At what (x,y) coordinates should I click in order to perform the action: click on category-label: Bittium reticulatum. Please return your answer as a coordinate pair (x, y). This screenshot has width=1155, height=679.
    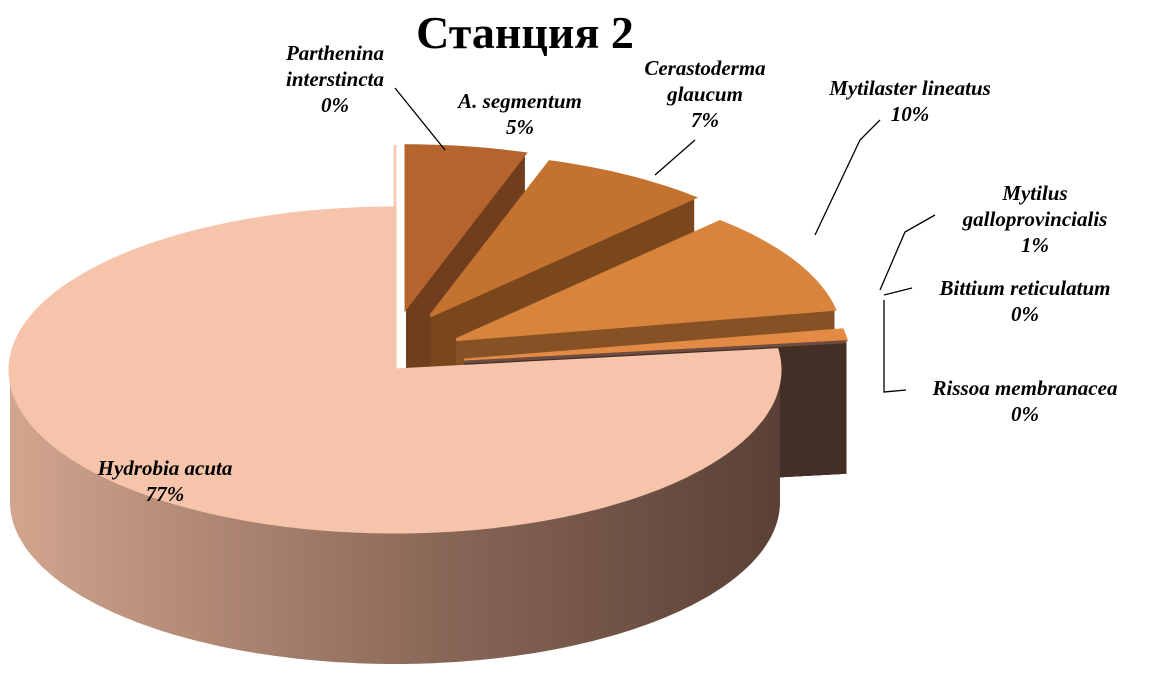
    Looking at the image, I should click on (1025, 288).